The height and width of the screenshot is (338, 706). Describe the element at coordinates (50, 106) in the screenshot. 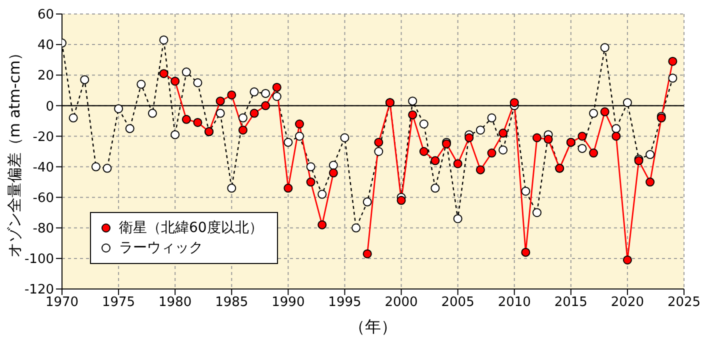

I see `y-tick-label: 0` at that location.